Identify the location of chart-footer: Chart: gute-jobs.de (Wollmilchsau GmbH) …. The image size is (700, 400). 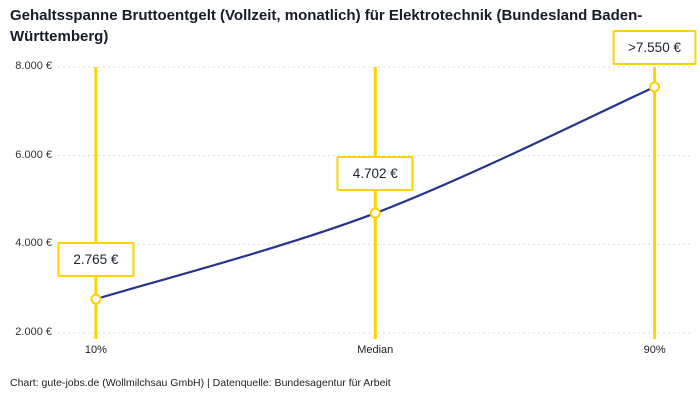
(200, 383).